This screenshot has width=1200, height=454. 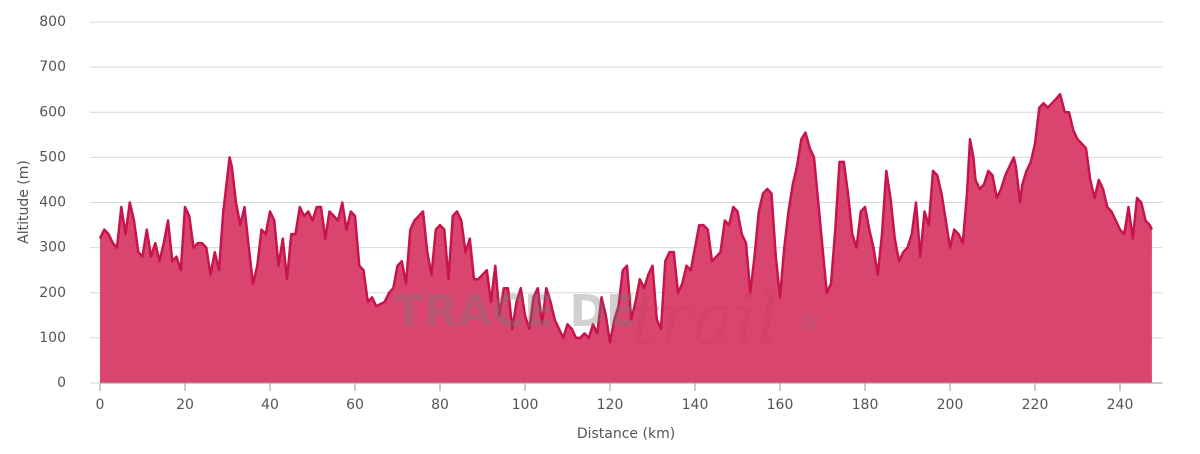 What do you see at coordinates (270, 405) in the screenshot?
I see `x-tick-label: 40` at bounding box center [270, 405].